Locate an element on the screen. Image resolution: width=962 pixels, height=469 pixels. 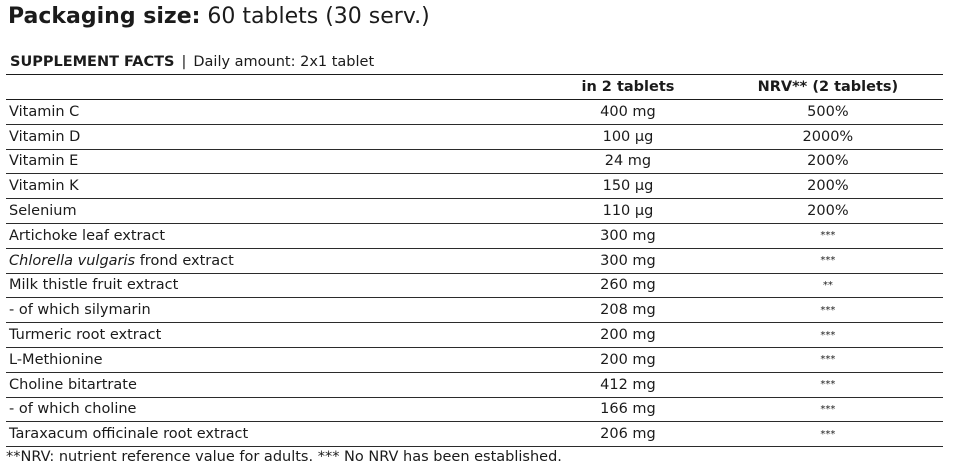
table-row: Vitamin K 150 µg 200% is located at coordinates (474, 186).